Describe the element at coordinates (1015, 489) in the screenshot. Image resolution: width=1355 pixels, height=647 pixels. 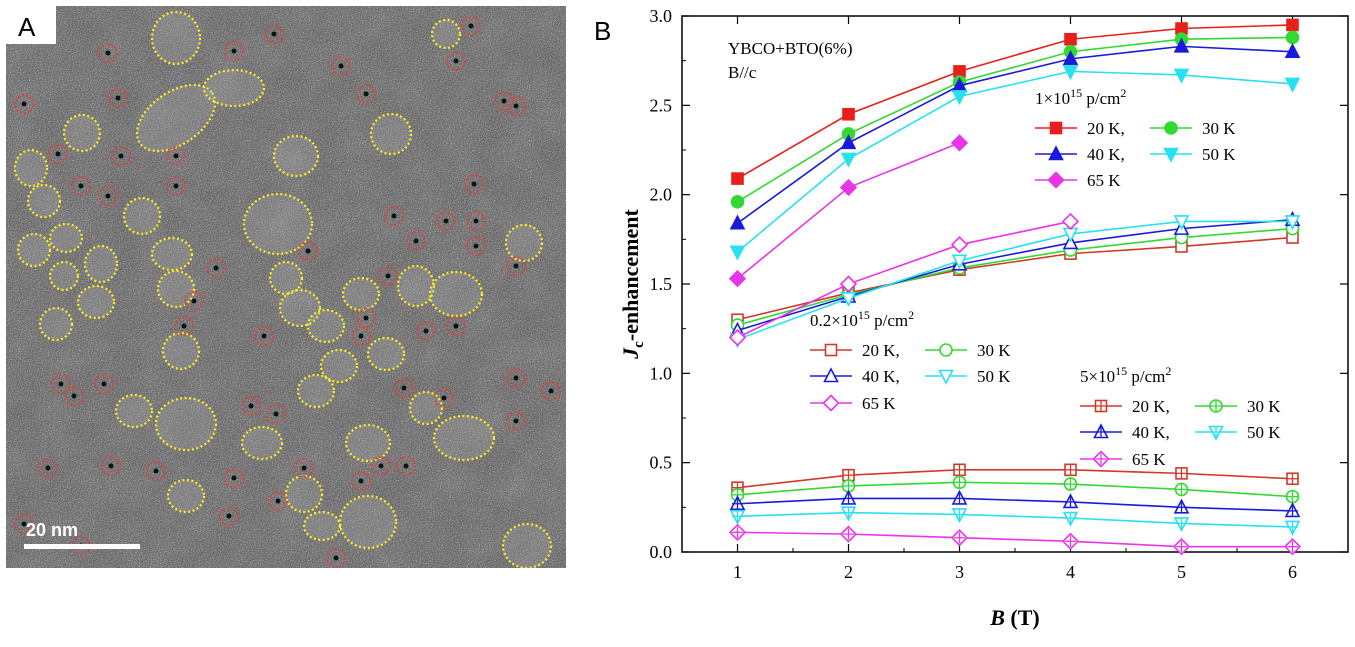
I see `series-line-g2-30K` at that location.